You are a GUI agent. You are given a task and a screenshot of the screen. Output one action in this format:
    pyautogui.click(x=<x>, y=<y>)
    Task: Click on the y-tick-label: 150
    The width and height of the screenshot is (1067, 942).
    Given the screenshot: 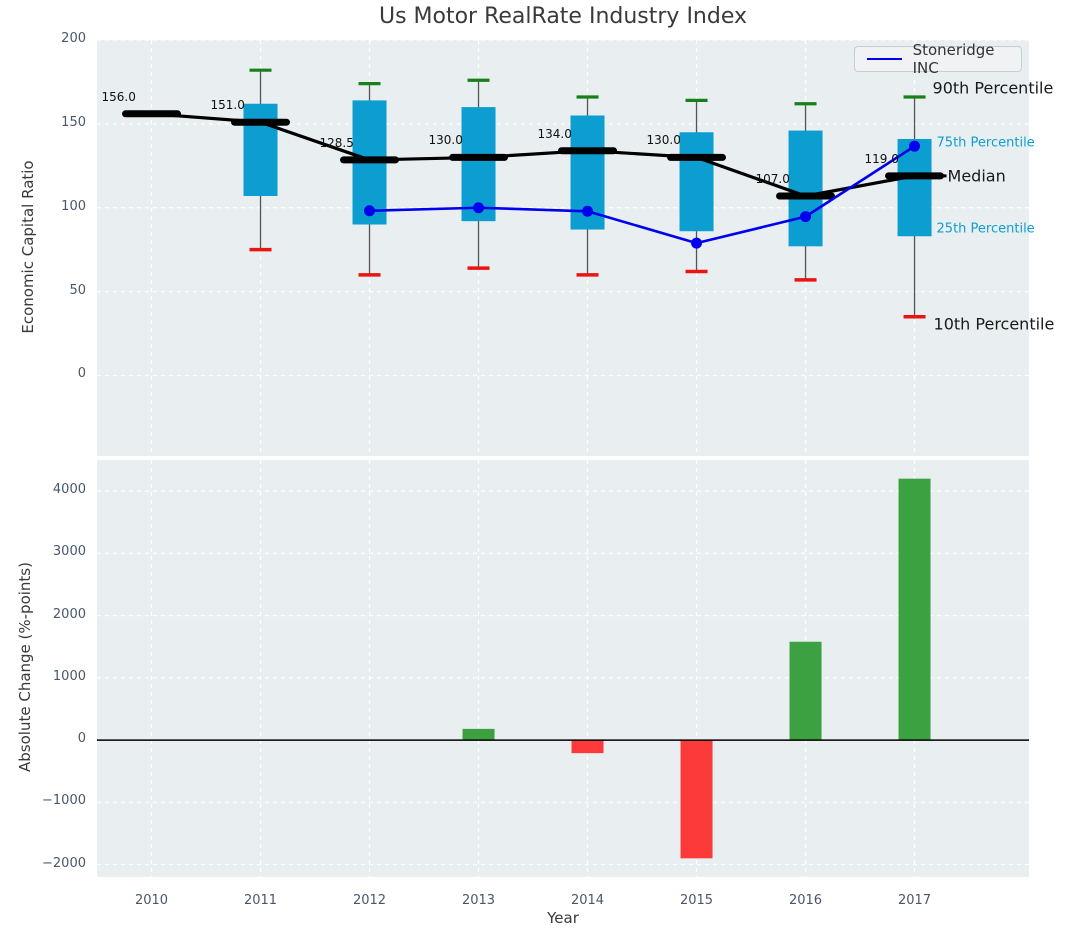 What is the action you would take?
    pyautogui.click(x=73, y=122)
    